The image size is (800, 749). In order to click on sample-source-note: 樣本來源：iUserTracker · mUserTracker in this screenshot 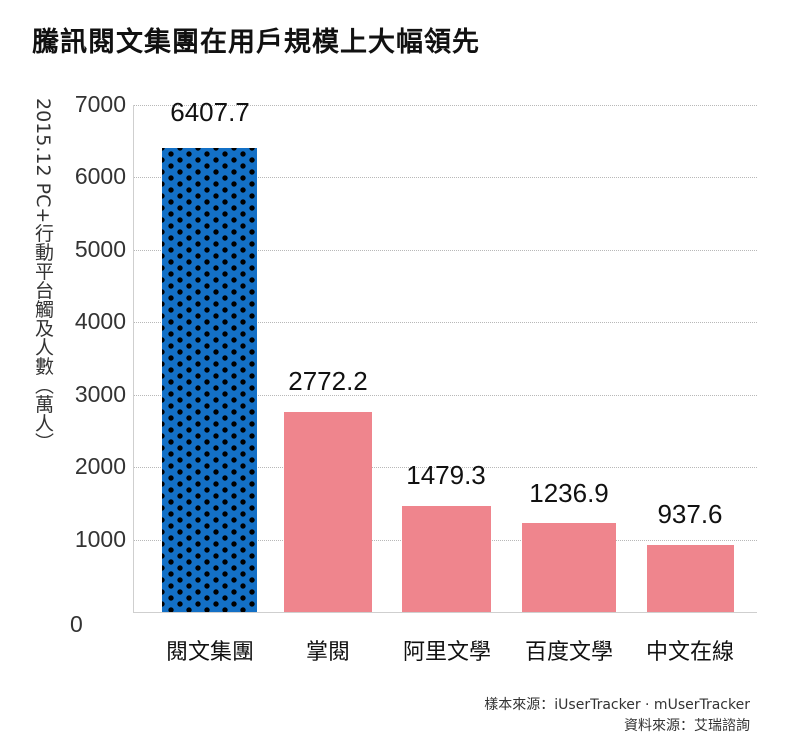, I will do `click(617, 705)`.